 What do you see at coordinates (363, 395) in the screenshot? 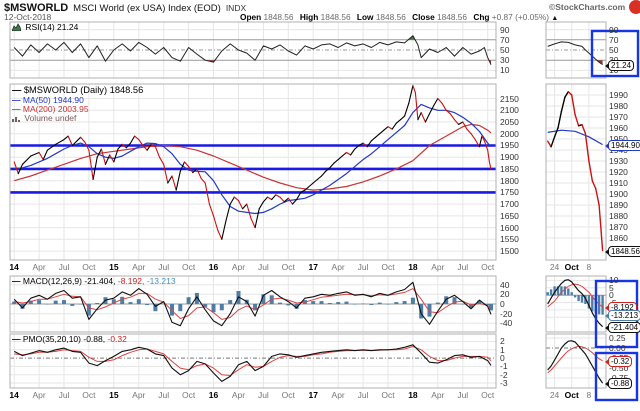
I see `x-axis-label: Jul` at bounding box center [363, 395].